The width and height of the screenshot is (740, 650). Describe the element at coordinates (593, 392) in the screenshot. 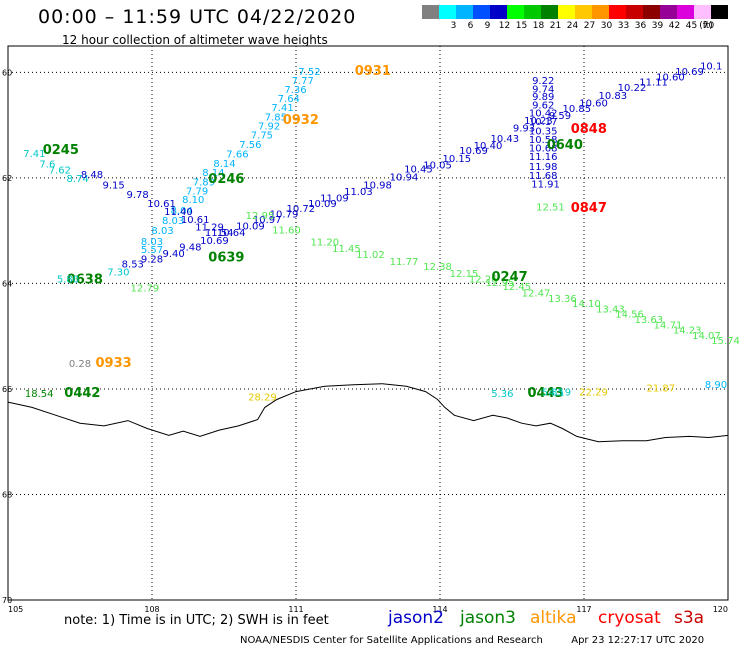

I see `swh-value-label: 22.29` at that location.